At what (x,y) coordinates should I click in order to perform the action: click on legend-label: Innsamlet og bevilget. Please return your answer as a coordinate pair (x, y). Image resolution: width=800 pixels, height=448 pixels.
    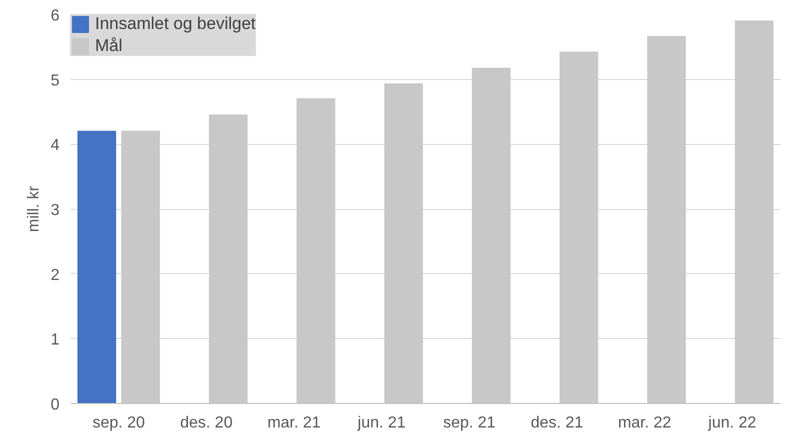
    Looking at the image, I should click on (175, 24).